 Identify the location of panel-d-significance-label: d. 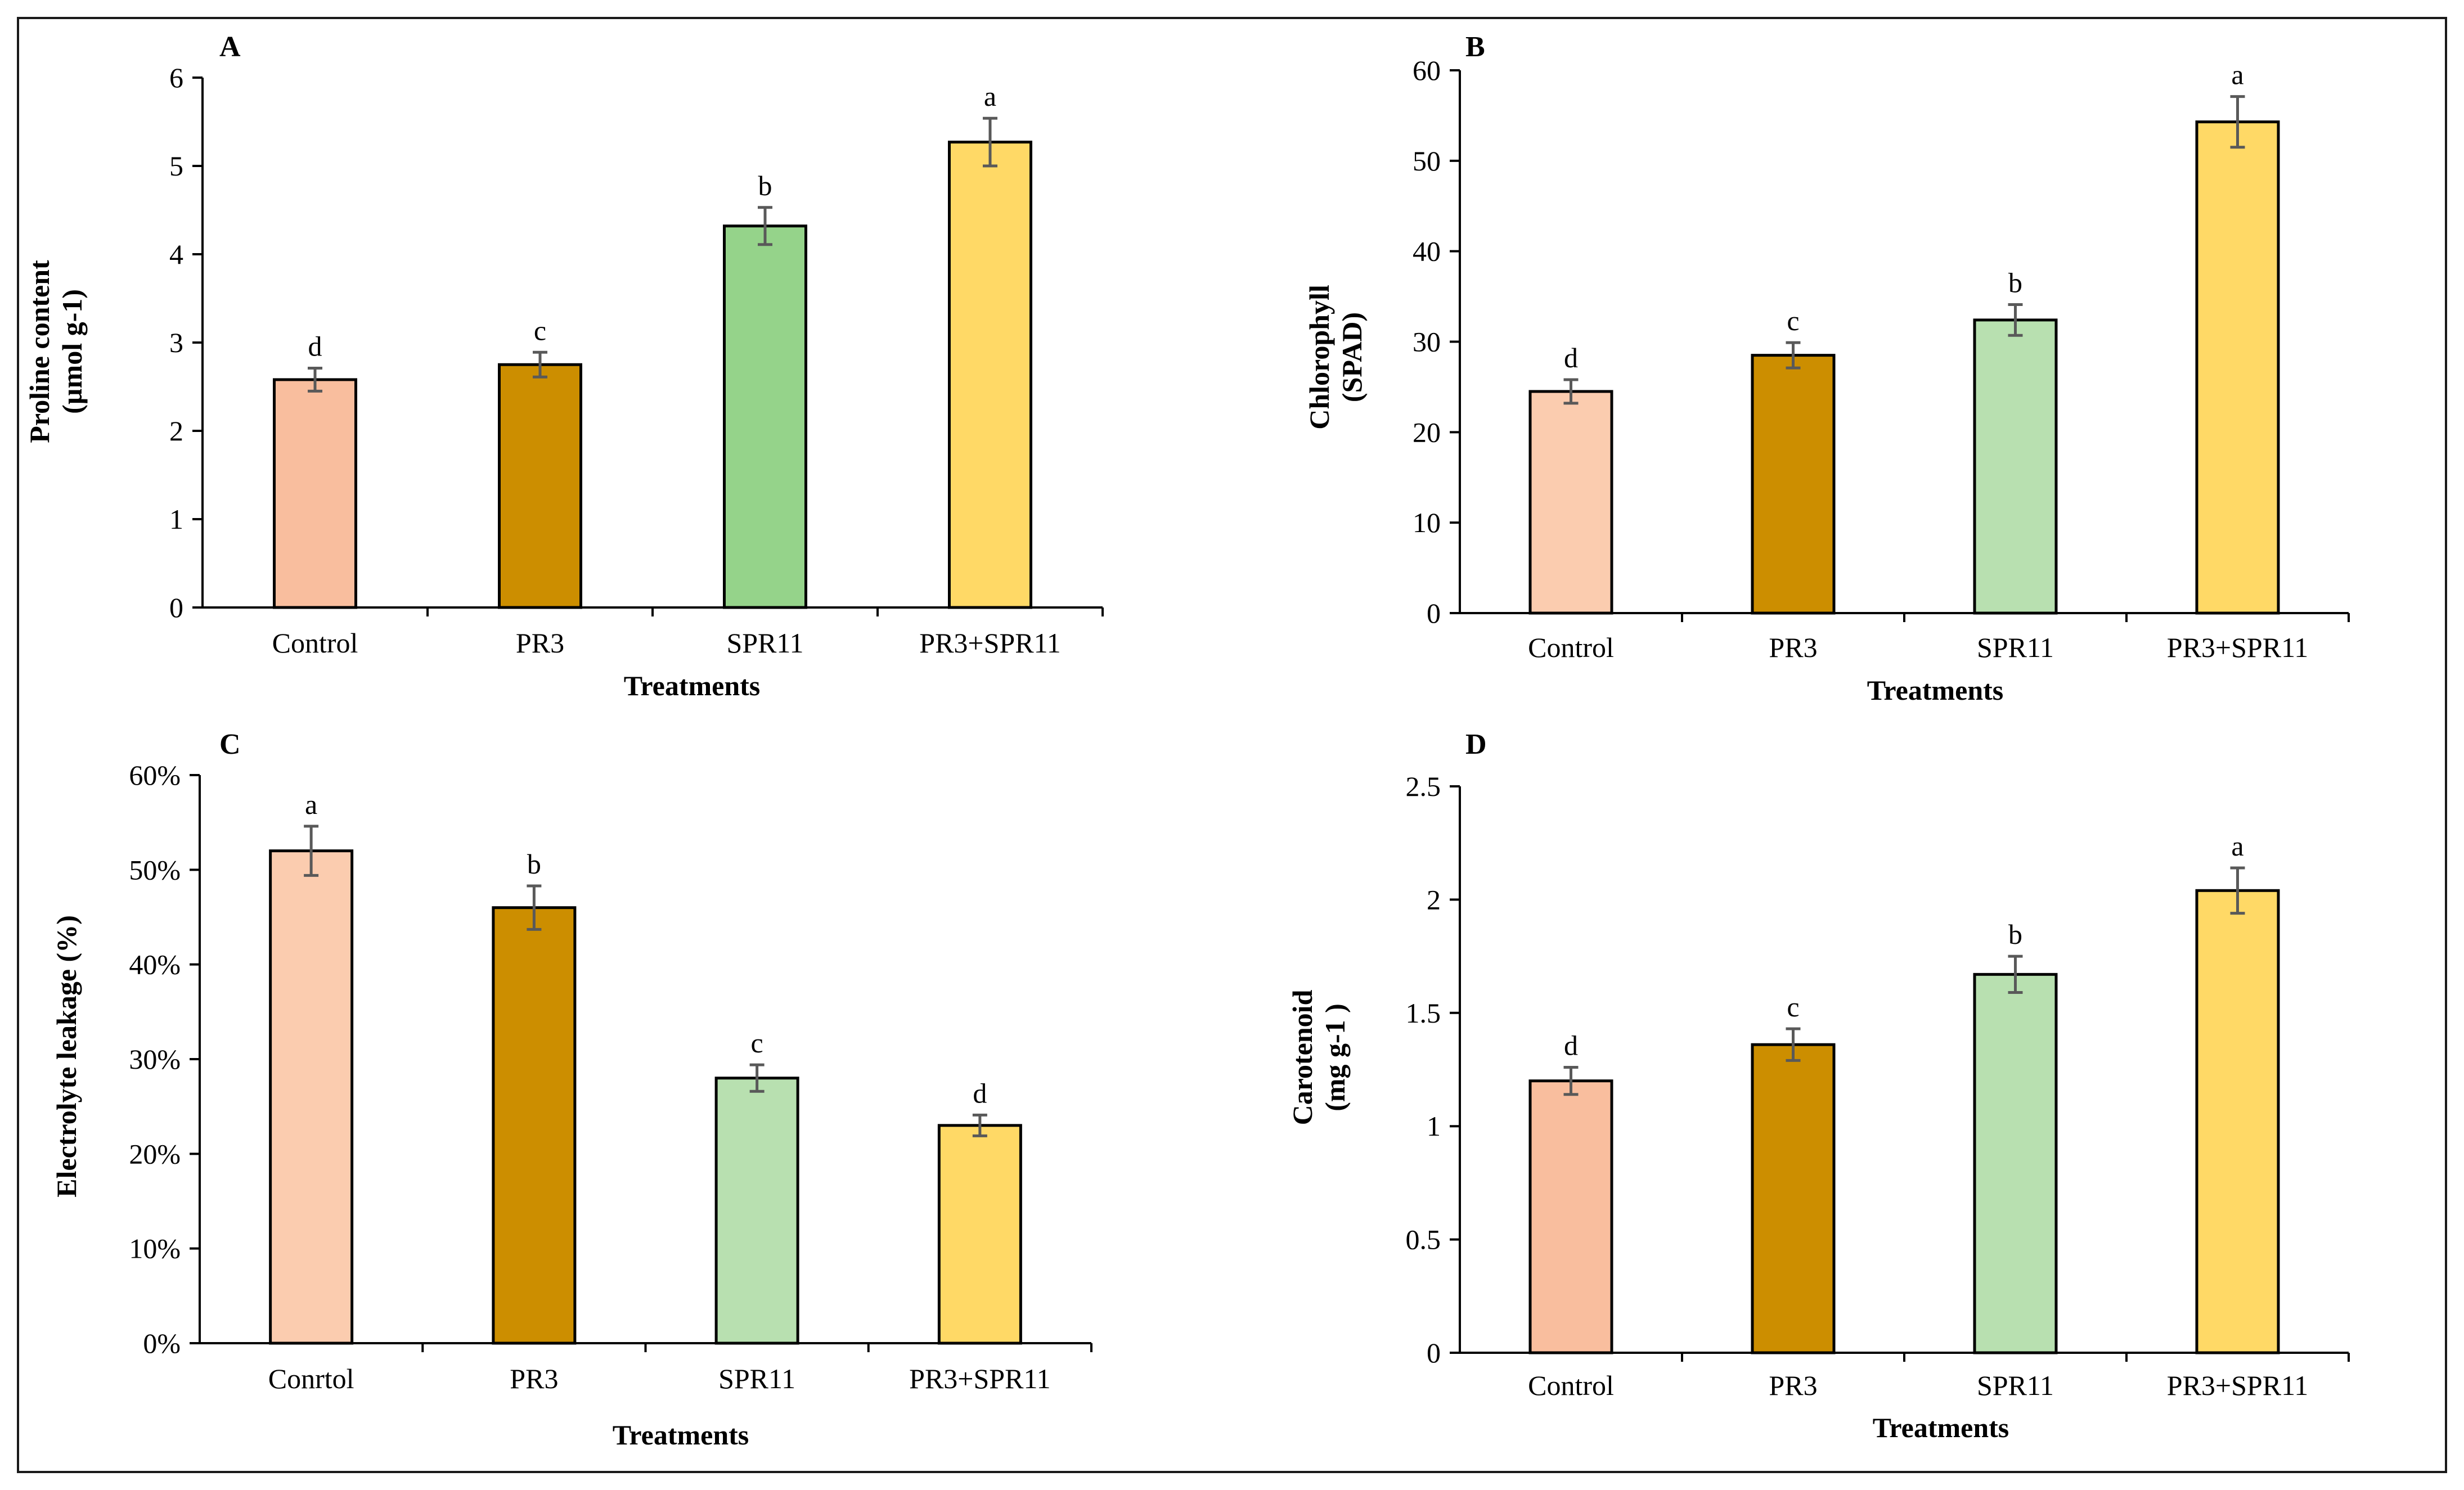
(1571, 1045).